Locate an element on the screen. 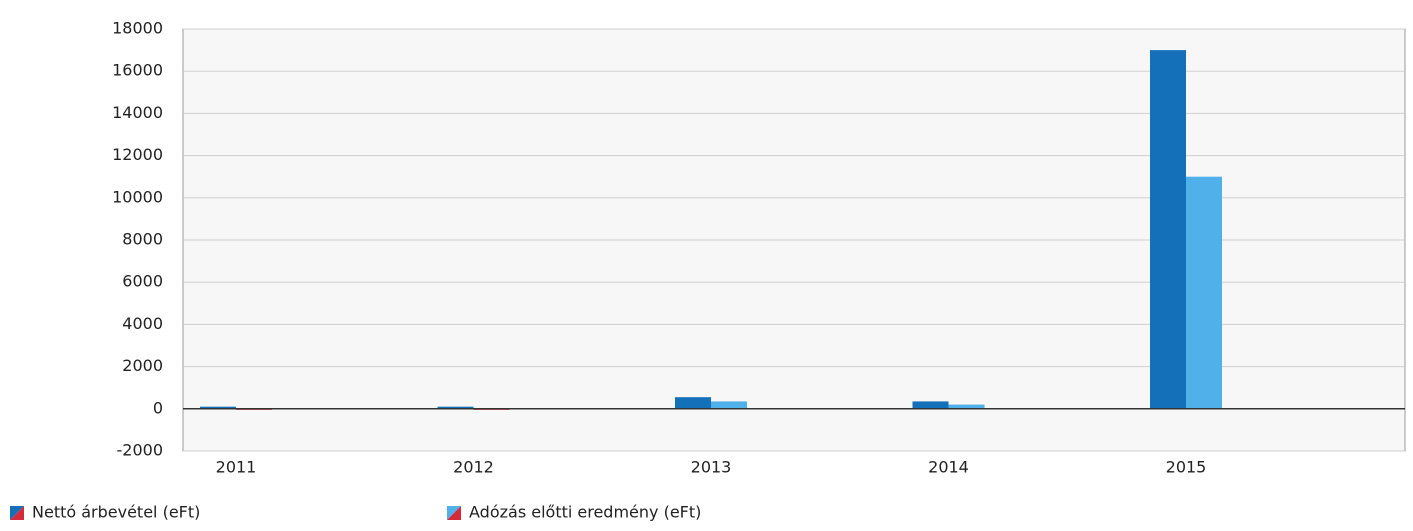  y-tick-label: 16000 is located at coordinates (137, 70).